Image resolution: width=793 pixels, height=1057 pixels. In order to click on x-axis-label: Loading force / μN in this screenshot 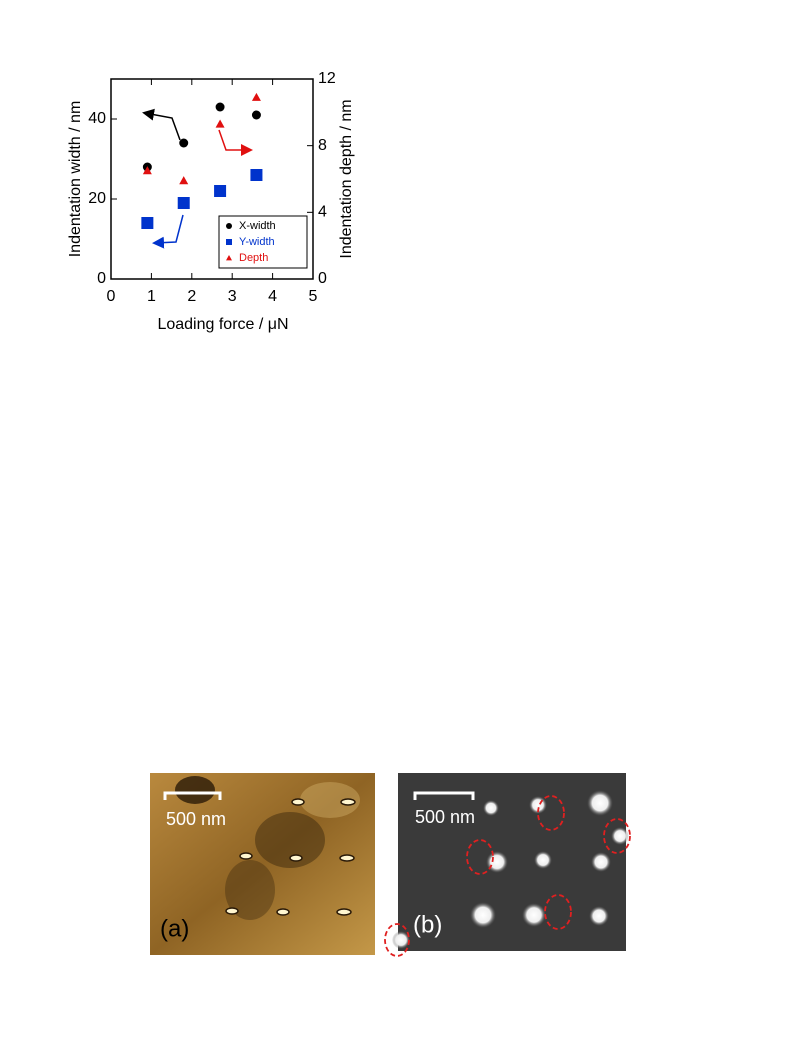, I will do `click(222, 324)`.